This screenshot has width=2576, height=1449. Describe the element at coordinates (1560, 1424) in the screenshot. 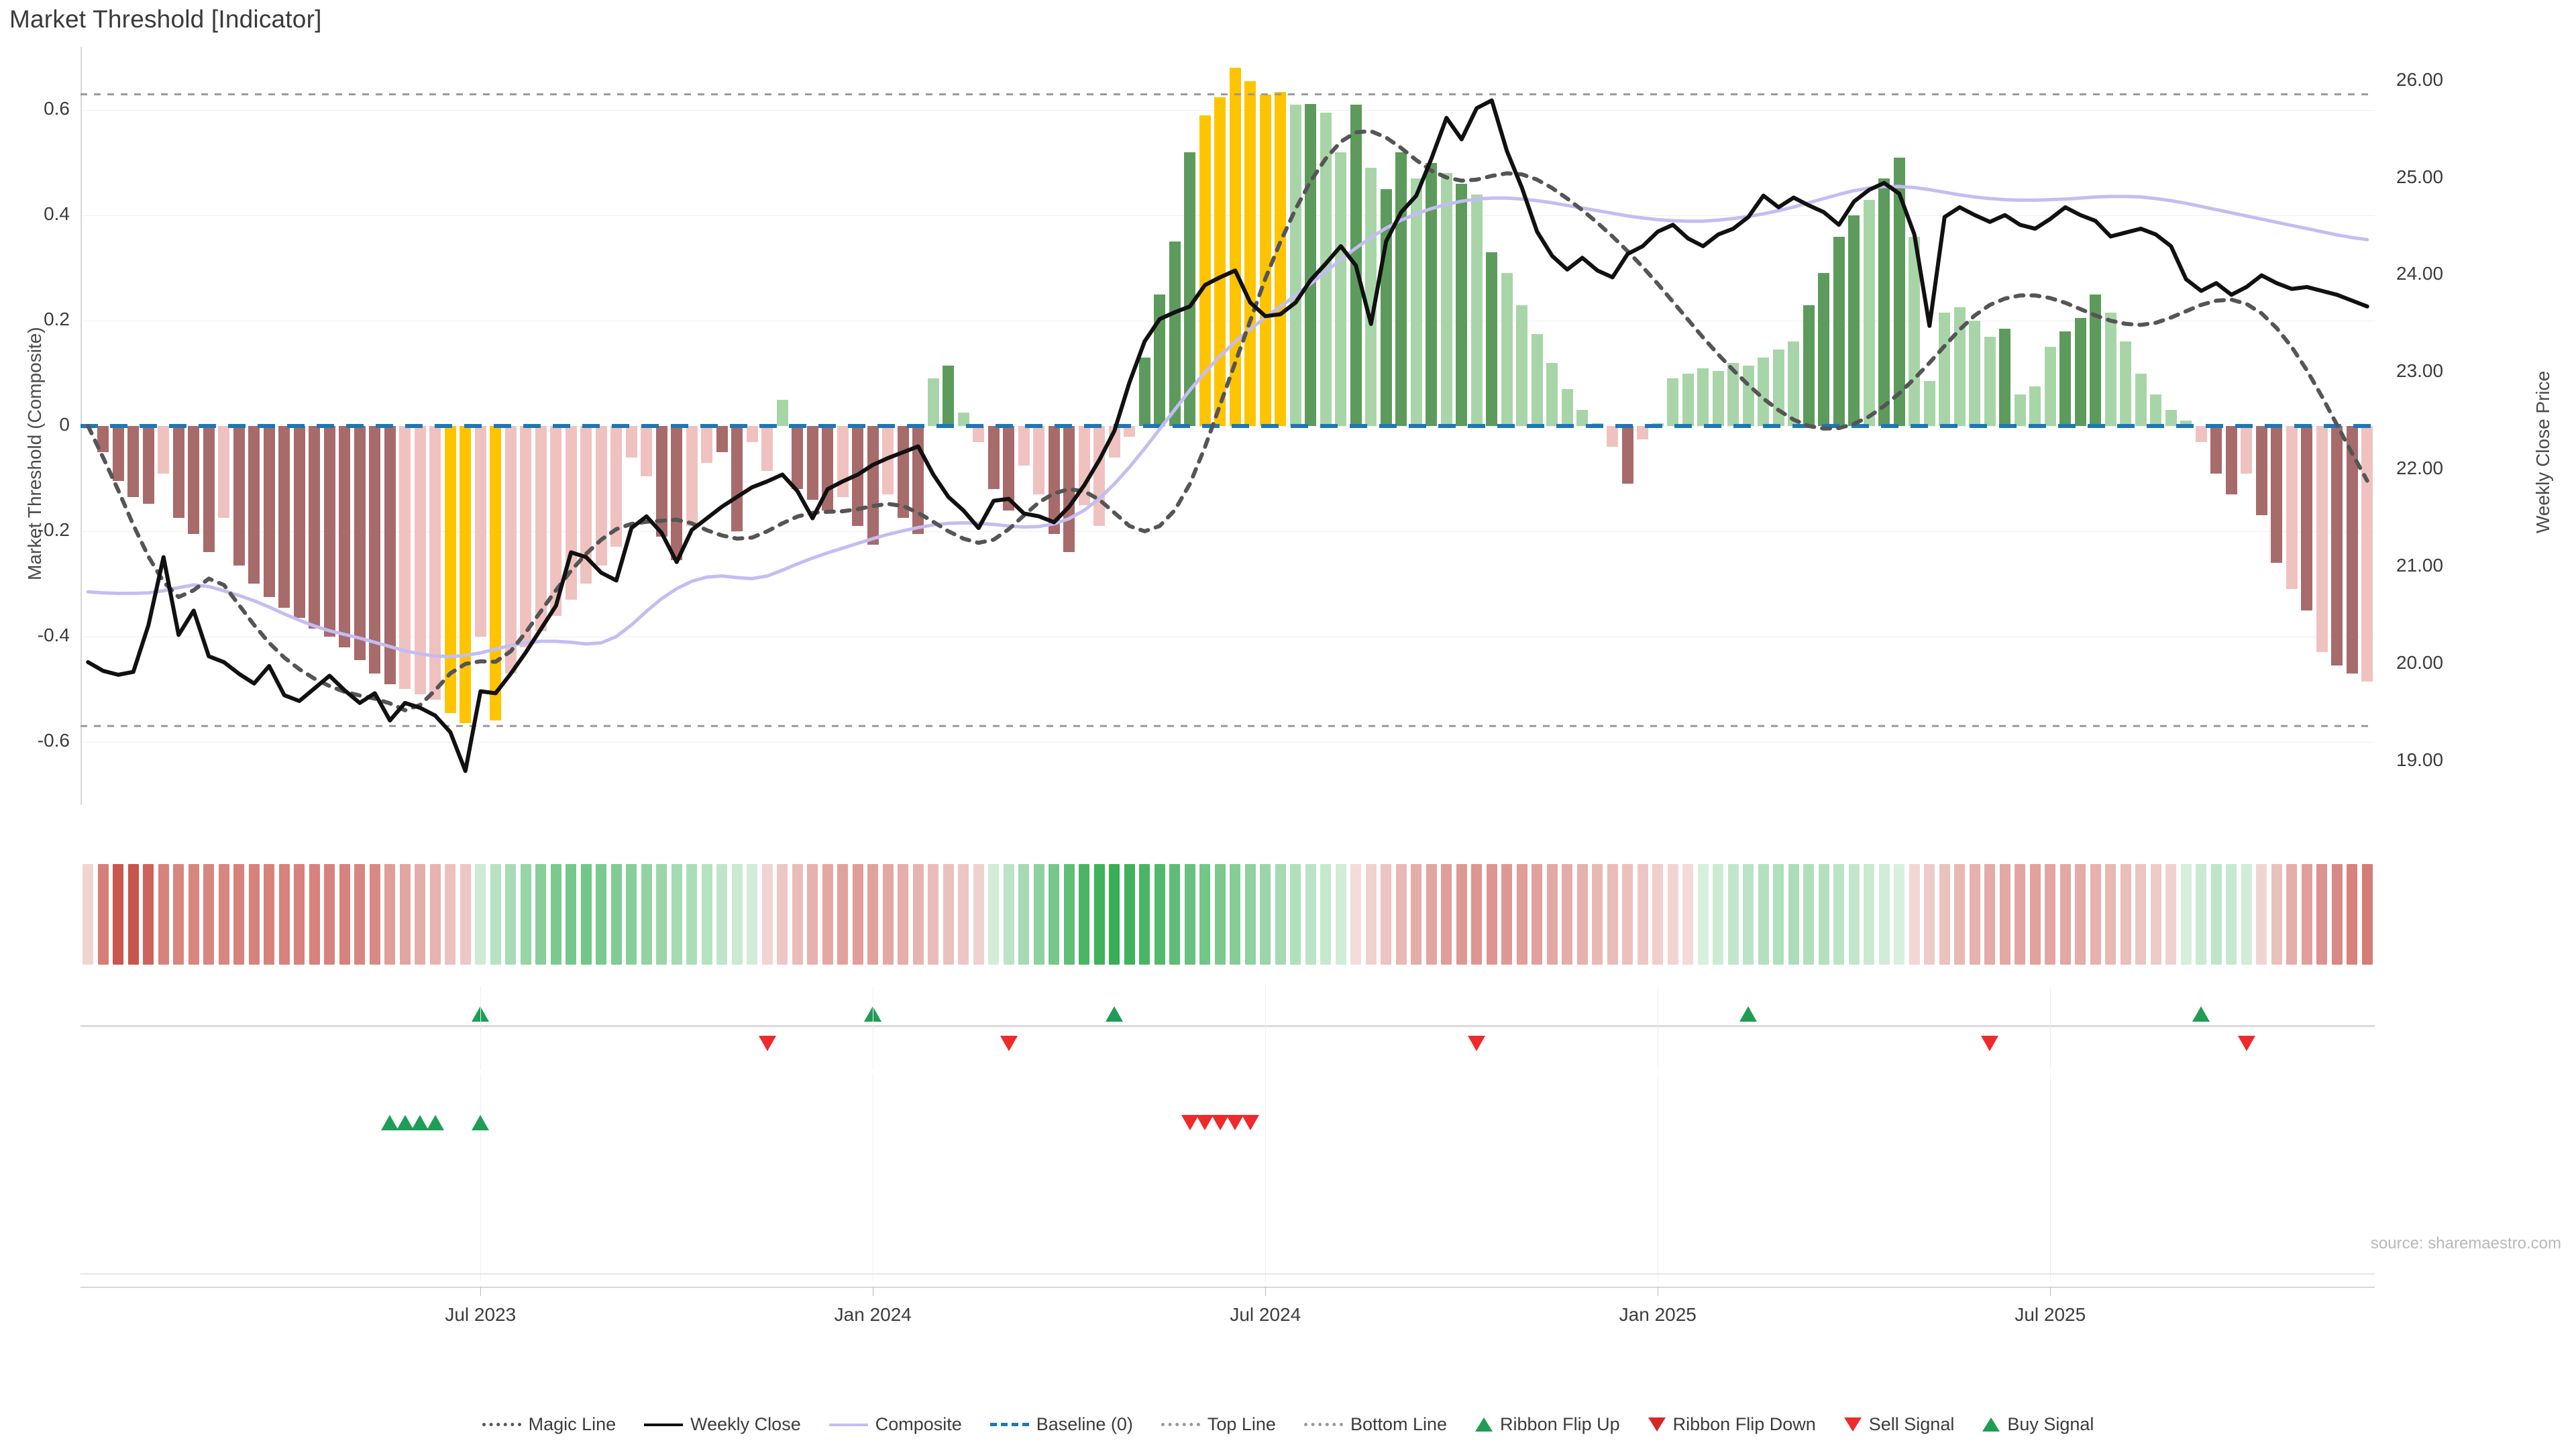

I see `legend-label: Ribbon Flip Up` at that location.